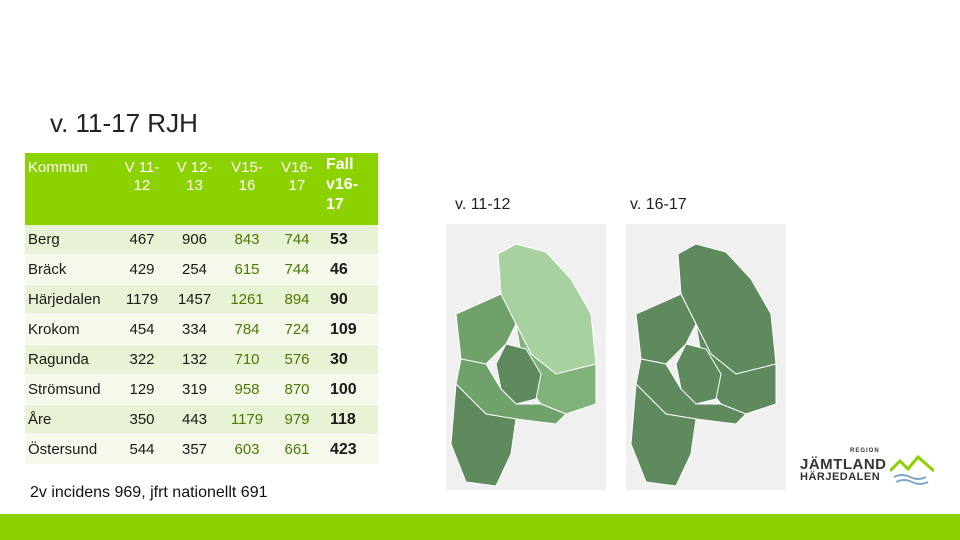  Describe the element at coordinates (142, 240) in the screenshot. I see `table-cell-v1112: 467` at that location.